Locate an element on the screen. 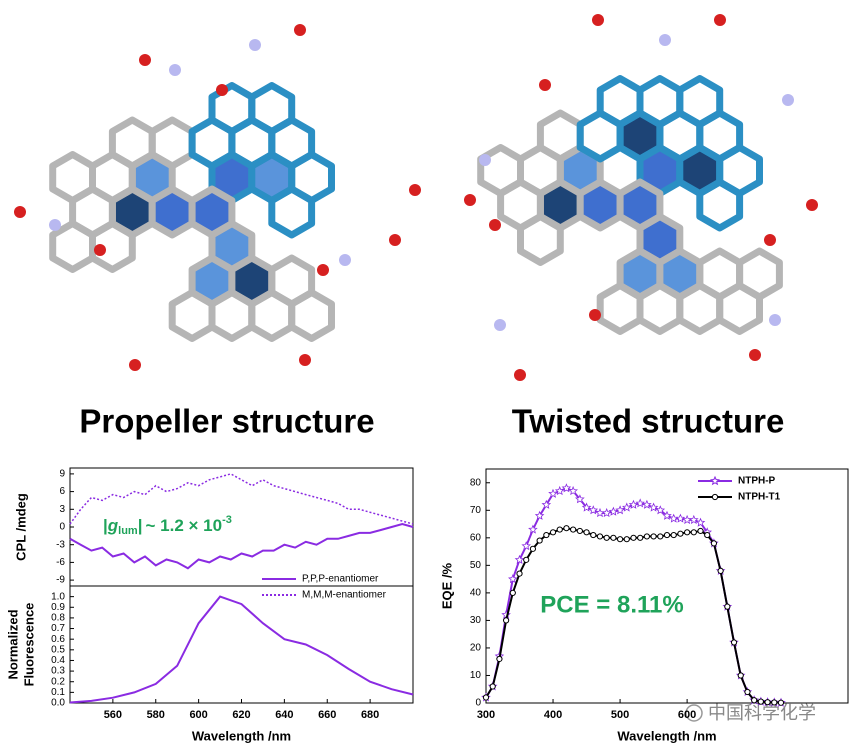 Image resolution: width=864 pixels, height=750 pixels. y-tick-label: 0.7 is located at coordinates (58, 628).